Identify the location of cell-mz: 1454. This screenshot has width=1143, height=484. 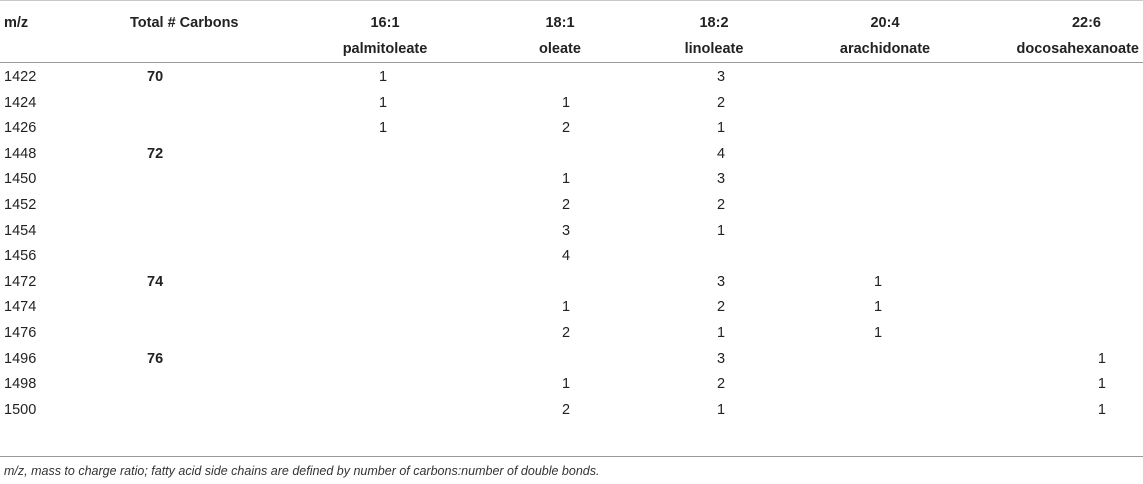
(20, 230).